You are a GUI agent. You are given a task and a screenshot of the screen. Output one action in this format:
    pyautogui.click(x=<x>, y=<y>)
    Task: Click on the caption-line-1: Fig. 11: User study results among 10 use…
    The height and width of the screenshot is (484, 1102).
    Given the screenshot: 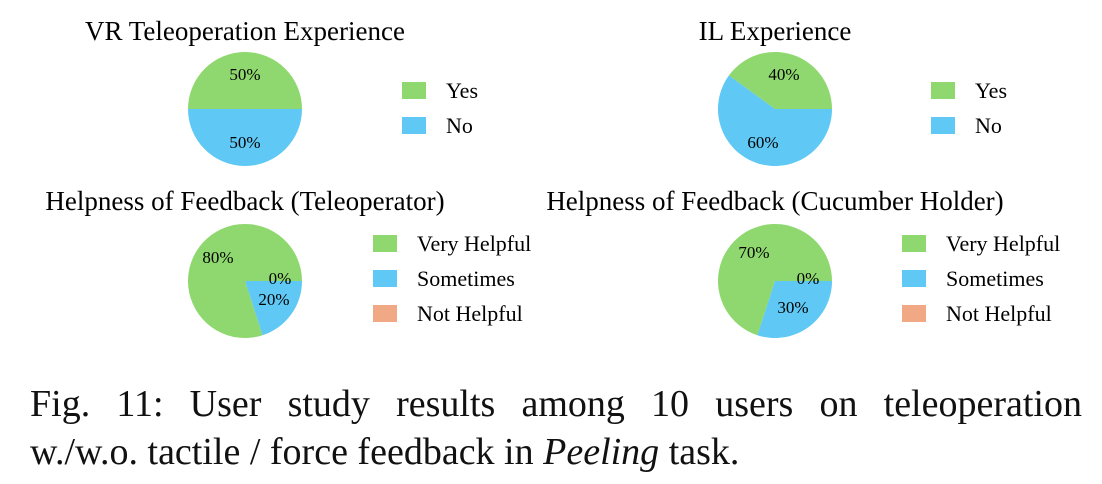 What is the action you would take?
    pyautogui.click(x=556, y=404)
    